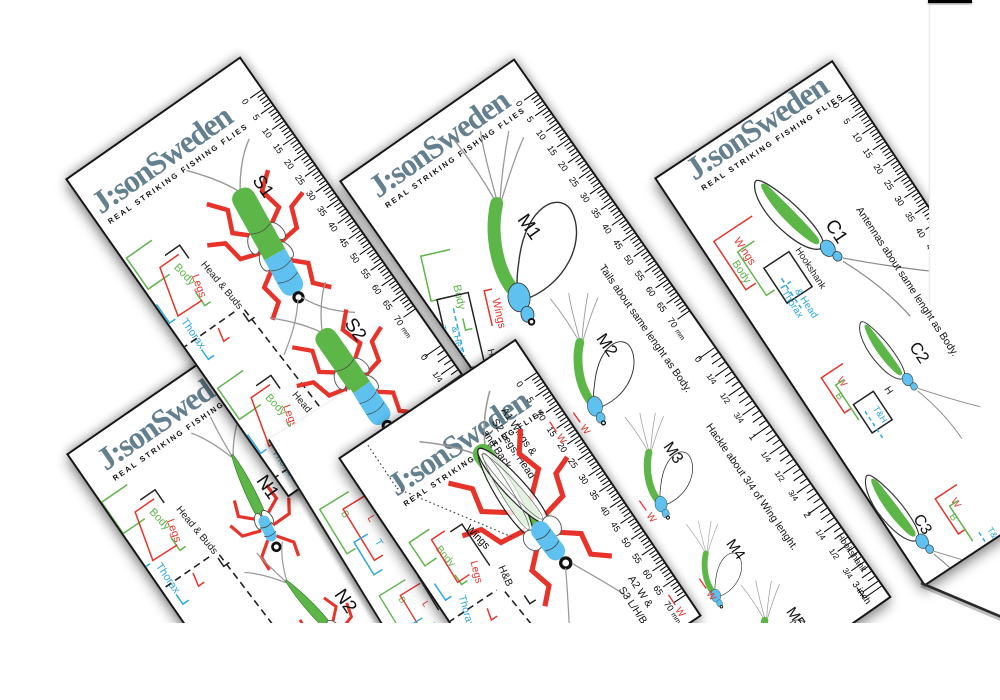 The image size is (1000, 700). I want to click on svg-text: Legs, so click(476, 571).